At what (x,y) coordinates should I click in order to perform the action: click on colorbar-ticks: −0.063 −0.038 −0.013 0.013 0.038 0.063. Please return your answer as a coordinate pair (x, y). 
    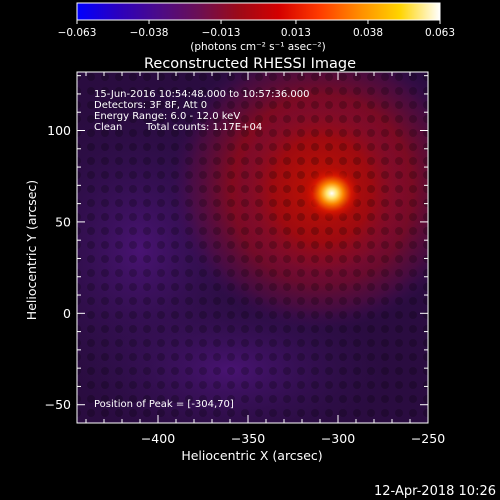
    Looking at the image, I should click on (256, 29).